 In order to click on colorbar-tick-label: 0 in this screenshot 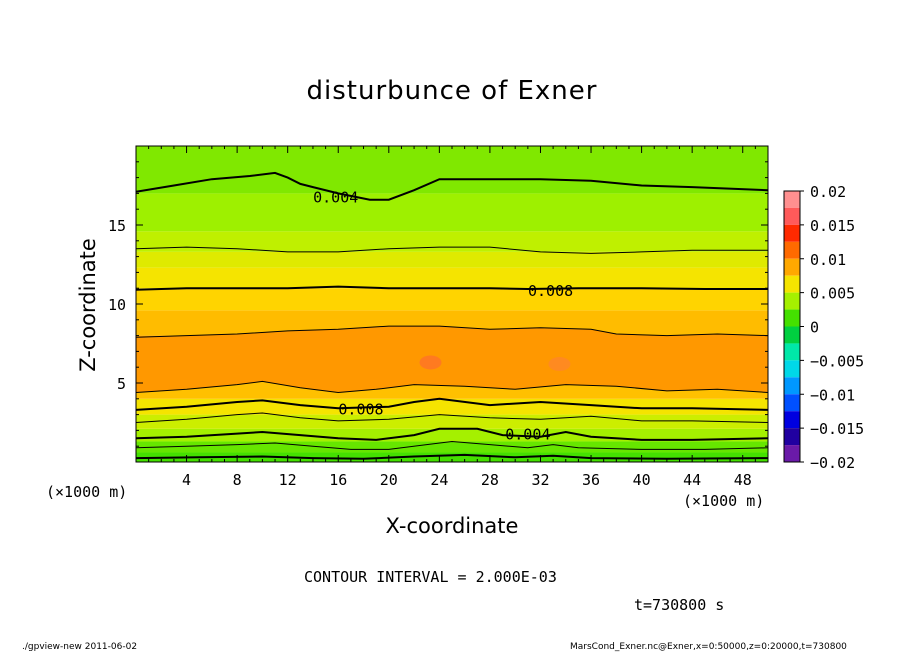, I will do `click(814, 328)`.